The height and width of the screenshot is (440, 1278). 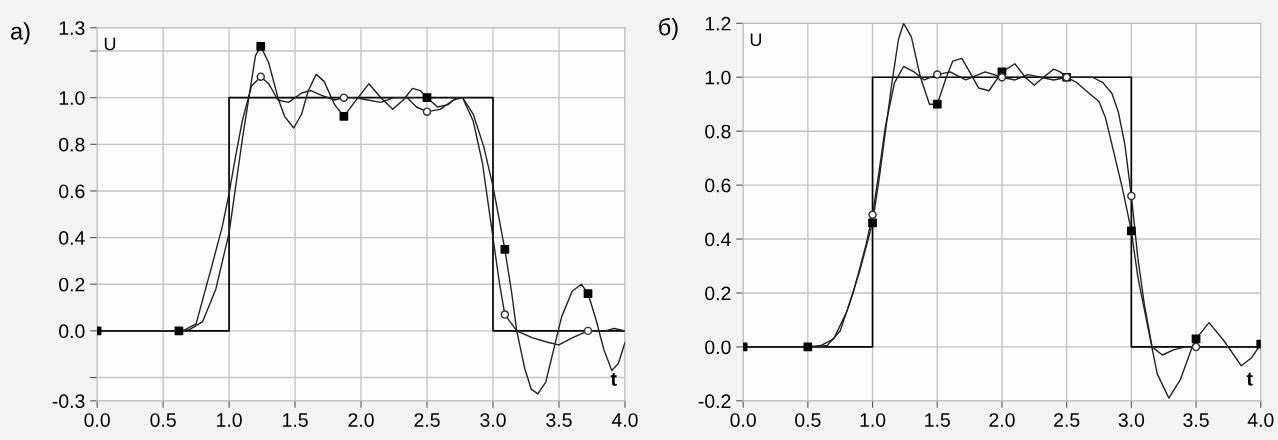 What do you see at coordinates (20, 33) in the screenshot?
I see `chart-title: а)` at bounding box center [20, 33].